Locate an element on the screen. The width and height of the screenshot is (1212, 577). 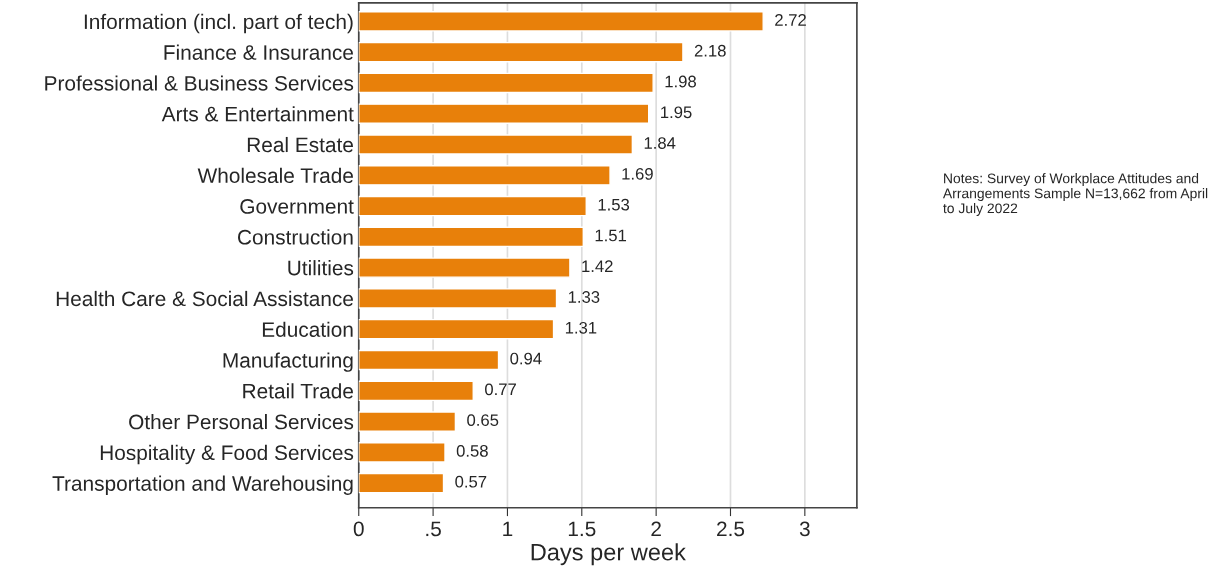
data-label: 0.94 is located at coordinates (526, 358).